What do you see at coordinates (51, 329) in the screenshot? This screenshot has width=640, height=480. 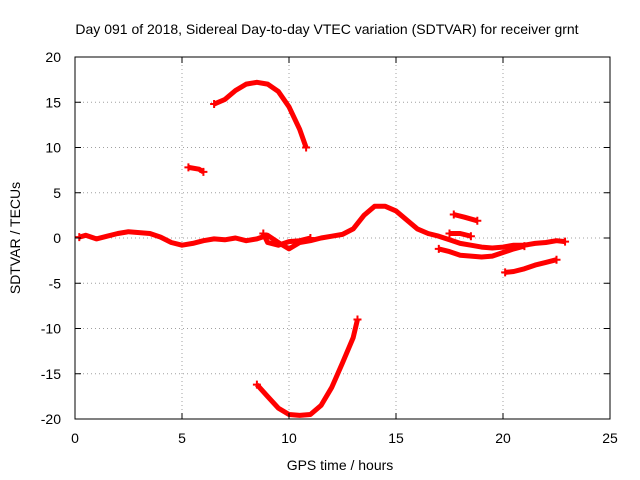 I see `y-tick-label: -10` at bounding box center [51, 329].